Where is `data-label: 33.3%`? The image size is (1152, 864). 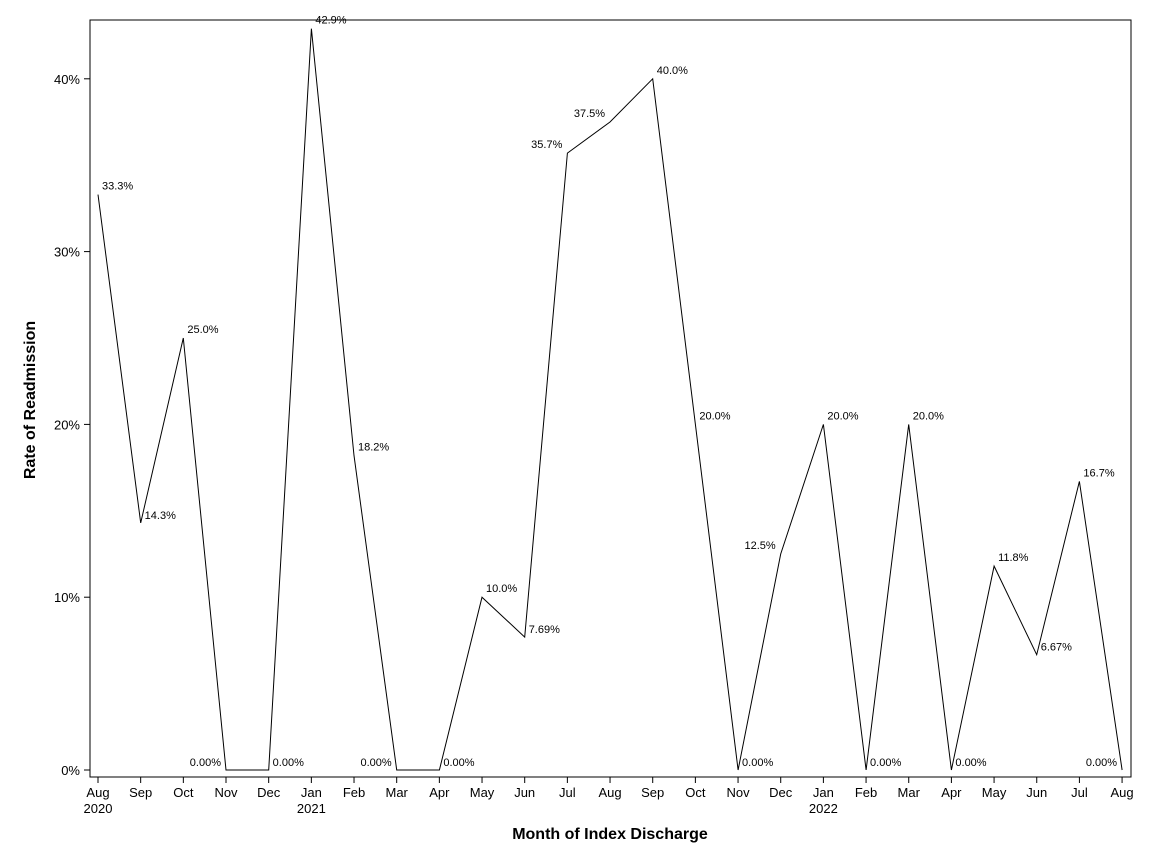 data-label: 33.3% is located at coordinates (117, 187).